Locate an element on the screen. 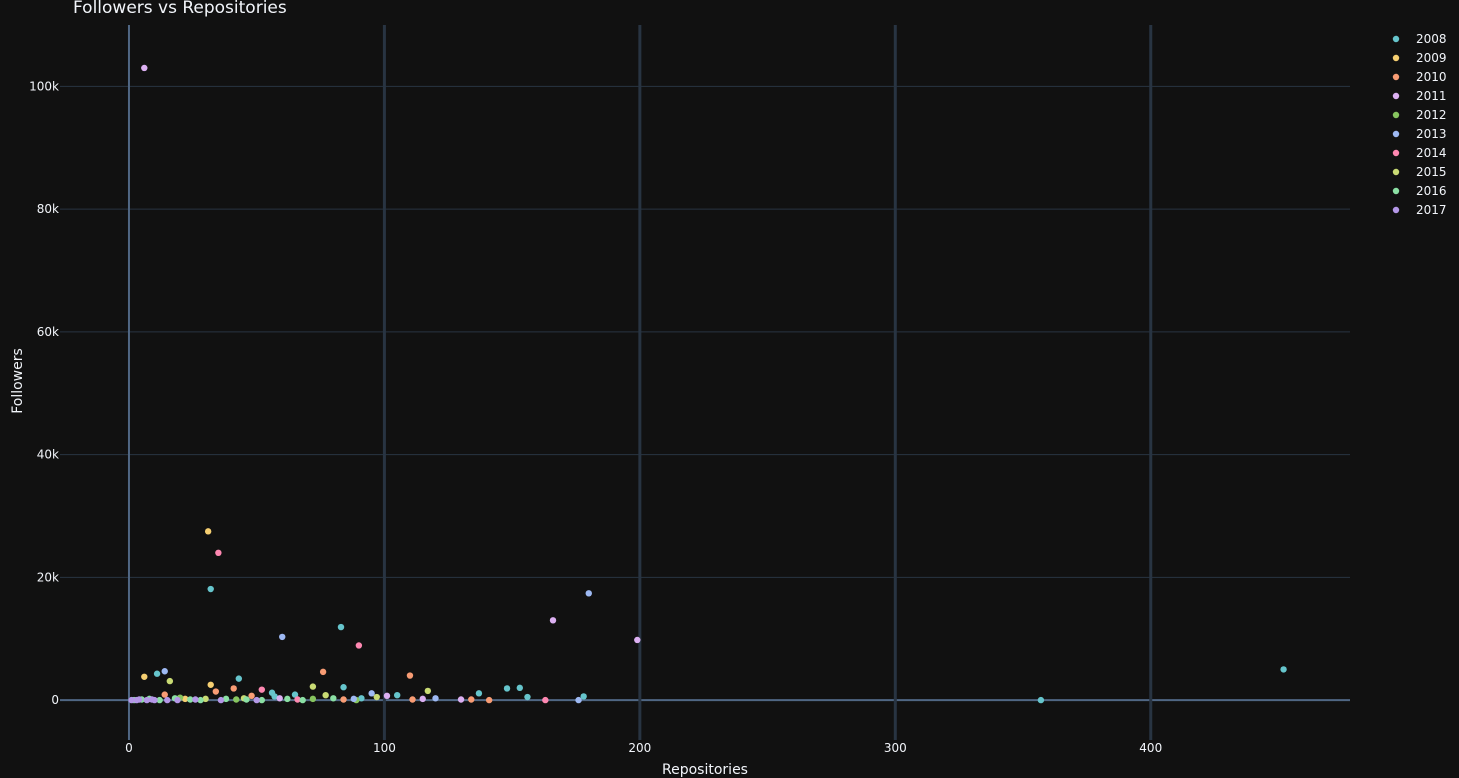  x-tick-label: 200 is located at coordinates (639, 748).